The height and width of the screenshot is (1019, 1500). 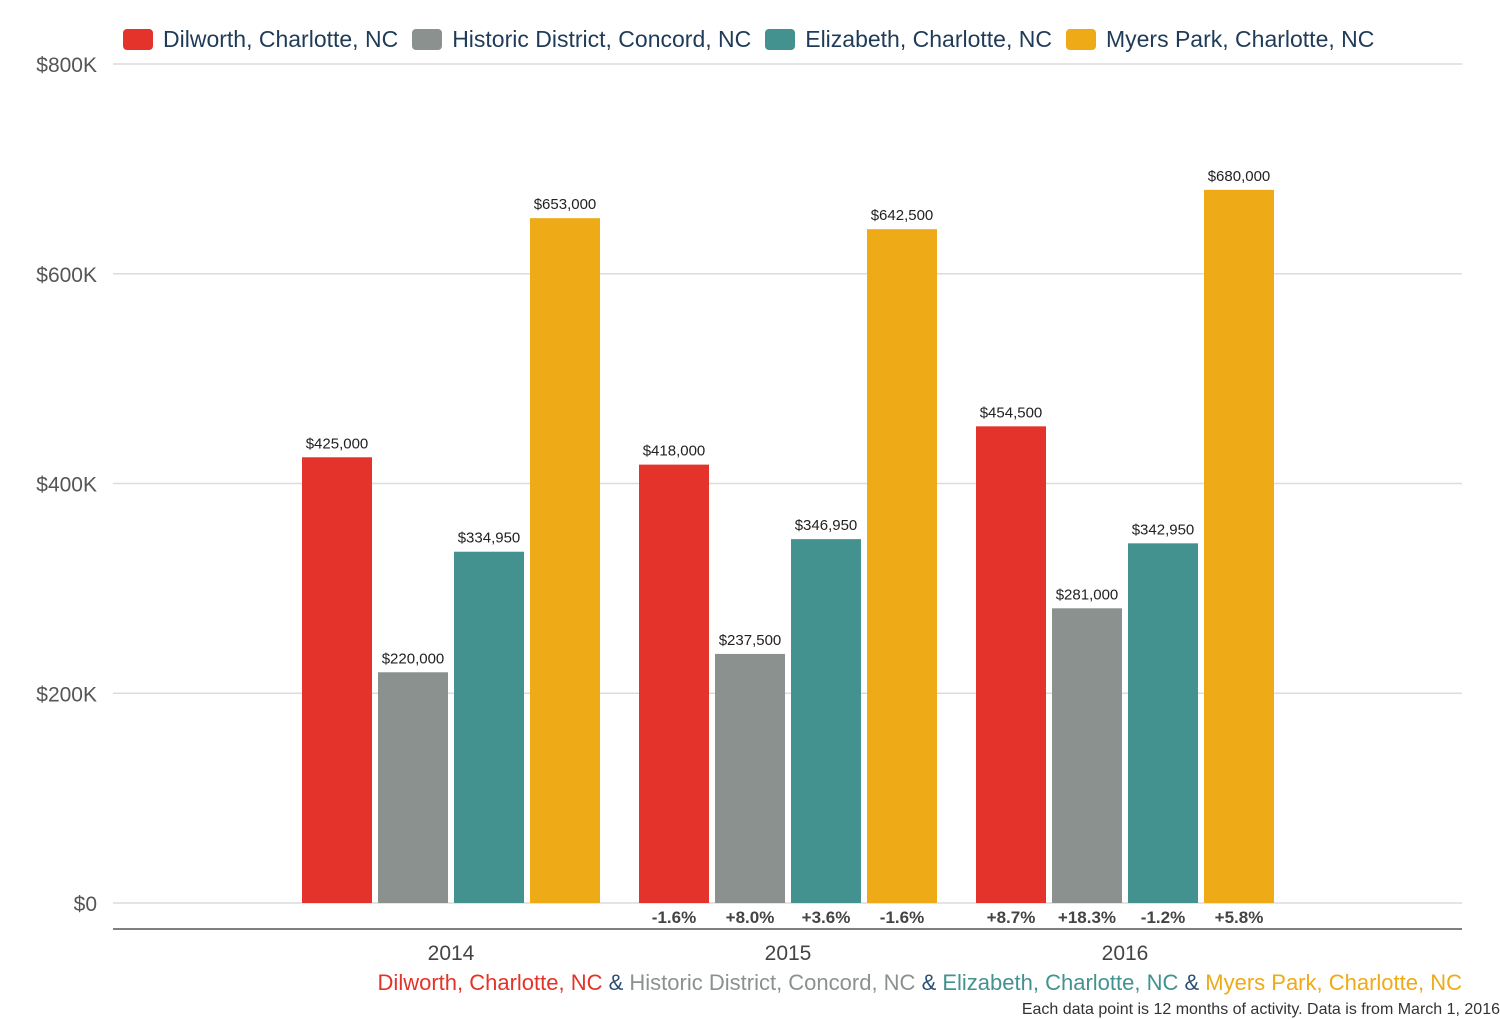 I want to click on bar-value-label: $220,000, so click(x=413, y=658).